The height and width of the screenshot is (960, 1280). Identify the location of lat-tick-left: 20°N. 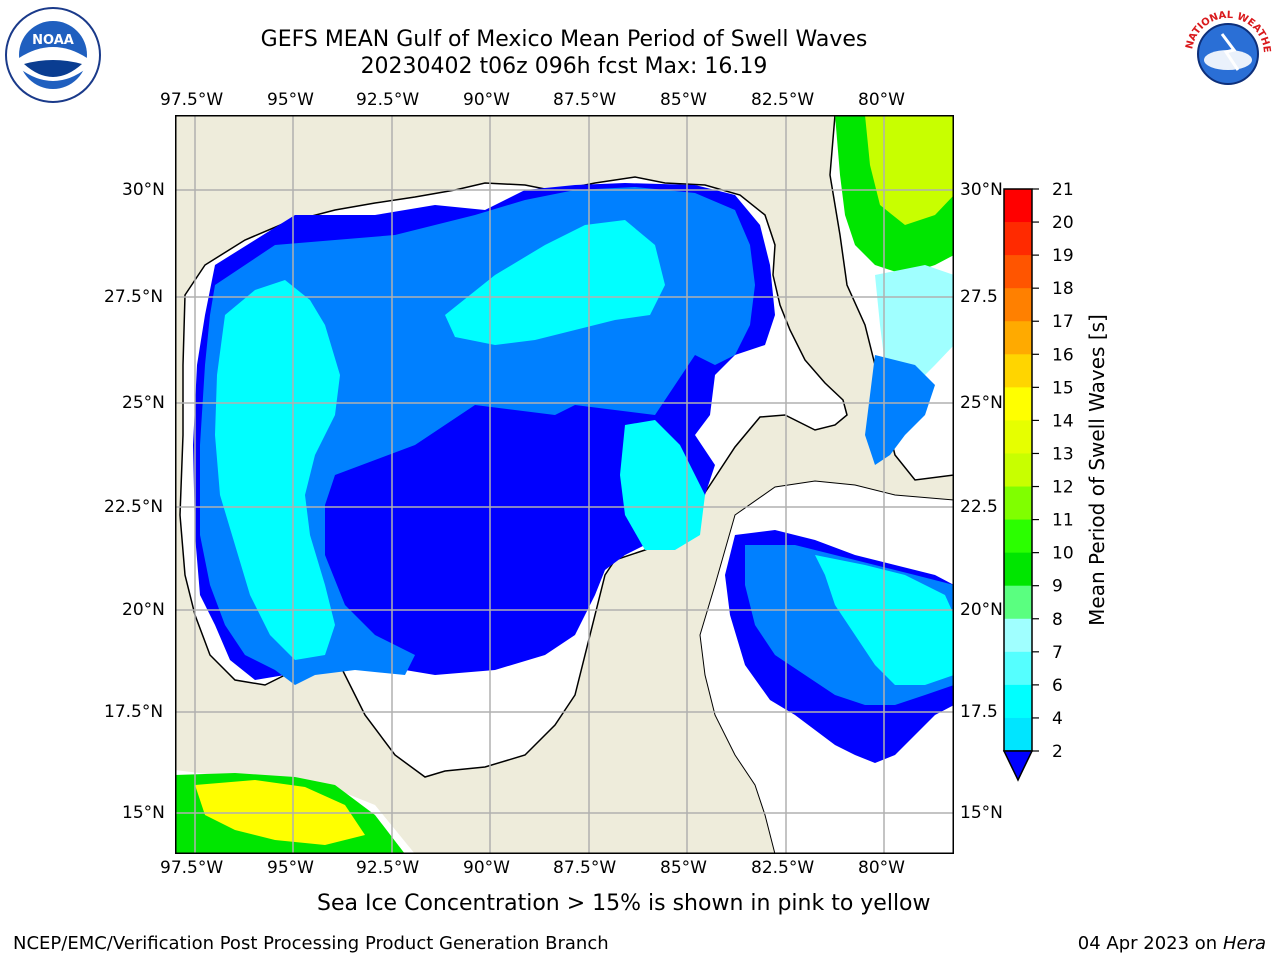
(143, 610).